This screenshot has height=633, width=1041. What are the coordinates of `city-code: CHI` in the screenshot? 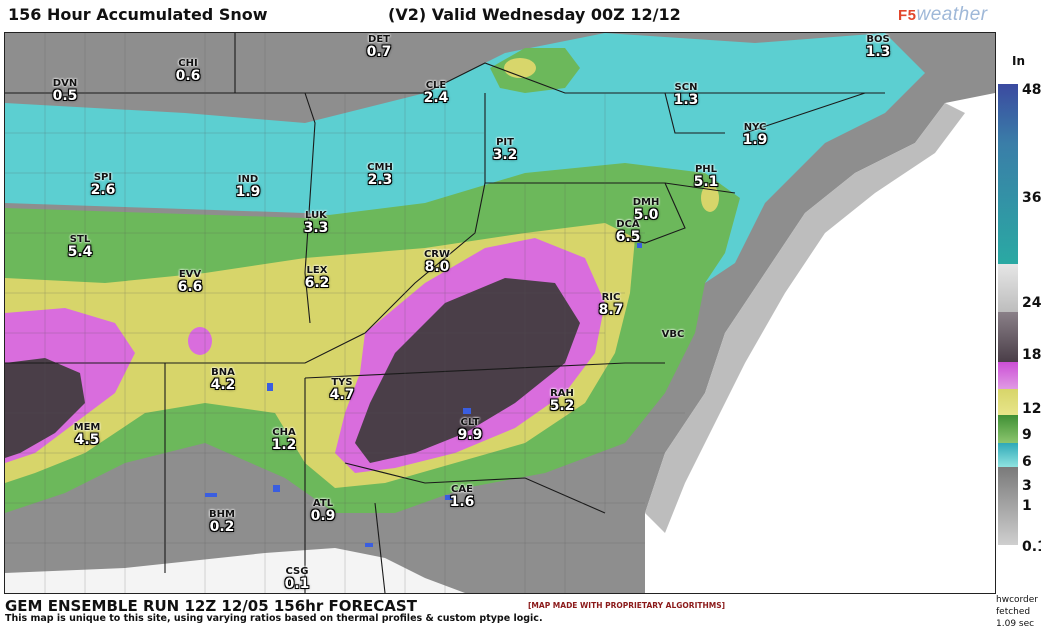 It's located at (188, 63).